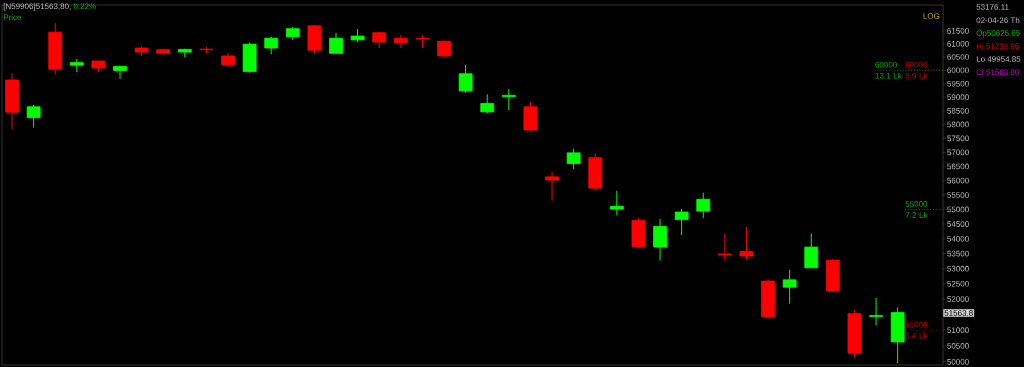 The width and height of the screenshot is (1024, 367). What do you see at coordinates (958, 330) in the screenshot?
I see `y-tick-label: 51000` at bounding box center [958, 330].